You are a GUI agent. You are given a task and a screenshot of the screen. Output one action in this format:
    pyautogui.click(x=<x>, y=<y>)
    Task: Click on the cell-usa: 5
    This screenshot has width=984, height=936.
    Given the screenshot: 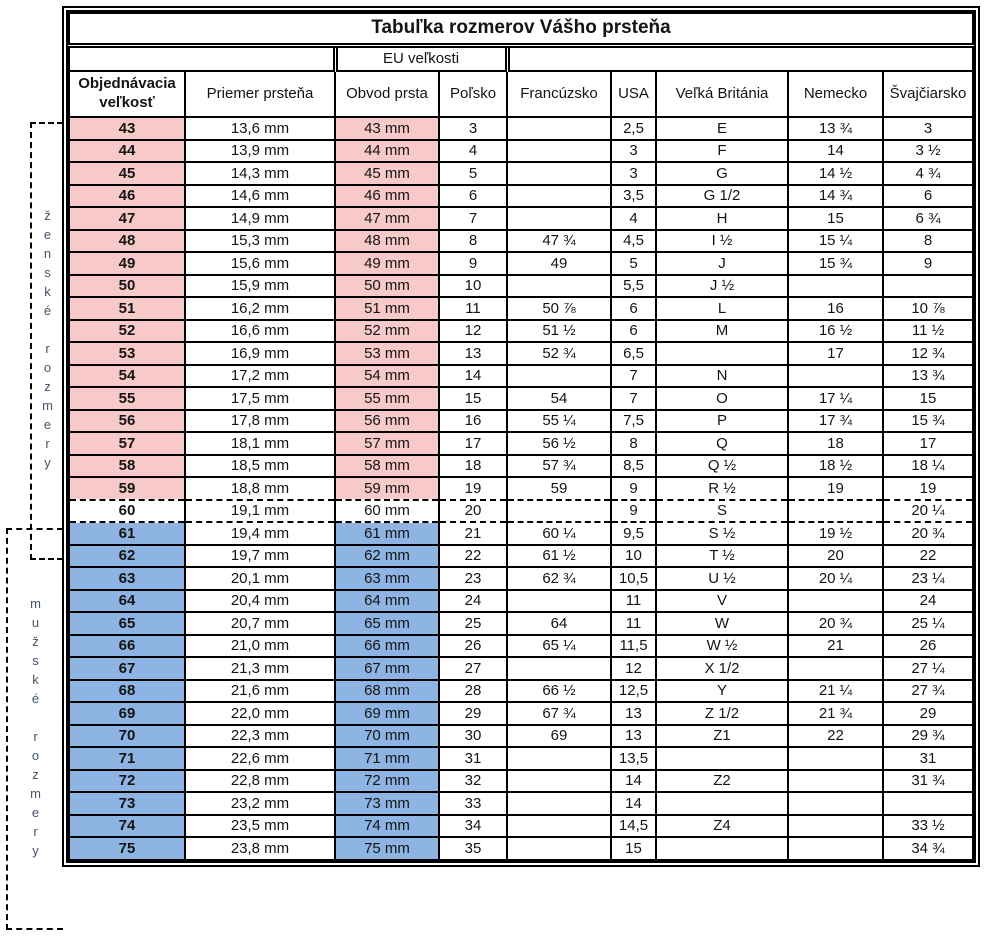 What is the action you would take?
    pyautogui.click(x=633, y=263)
    